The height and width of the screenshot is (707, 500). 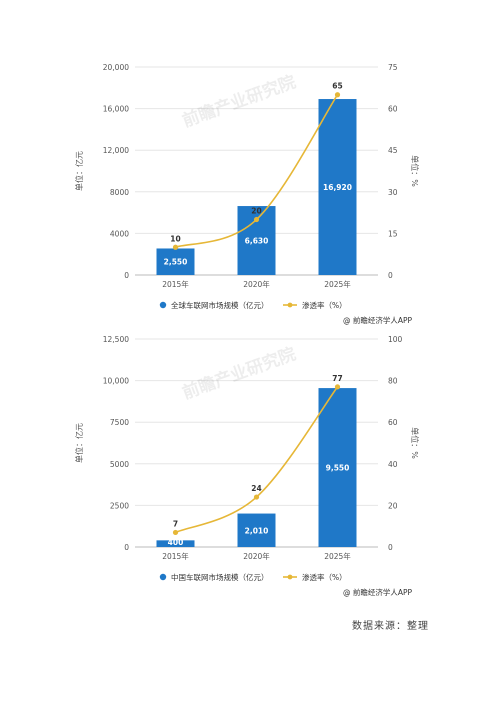 What do you see at coordinates (116, 381) in the screenshot?
I see `left-tick-label: 10,000` at bounding box center [116, 381].